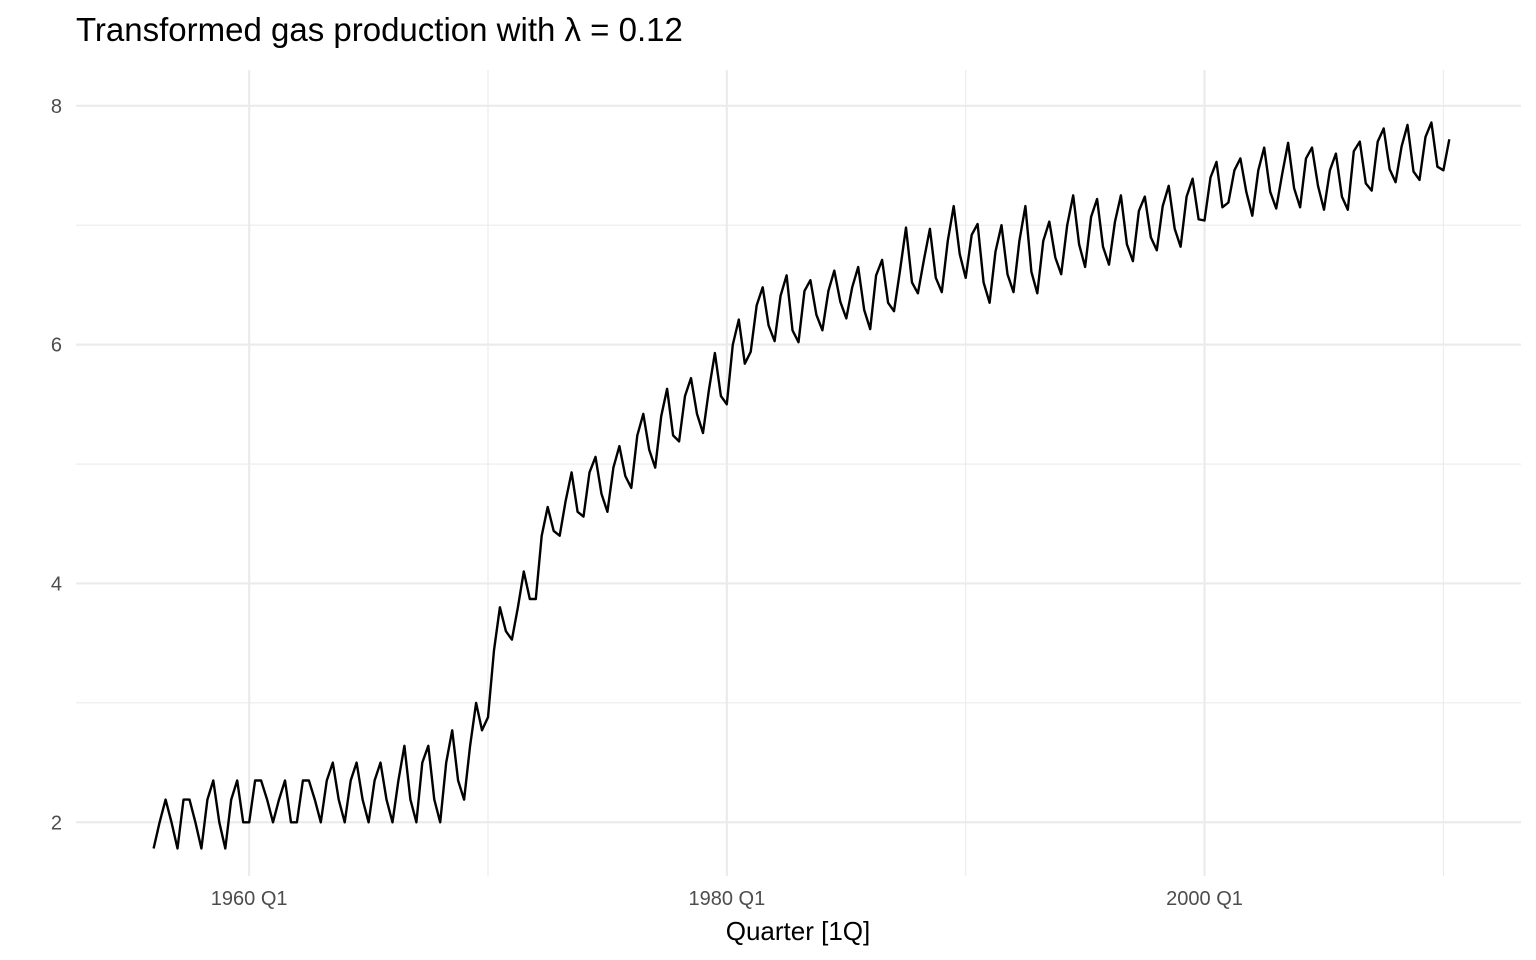 The image size is (1536, 960). Describe the element at coordinates (1204, 899) in the screenshot. I see `x-tick-label: 2000 Q1` at that location.